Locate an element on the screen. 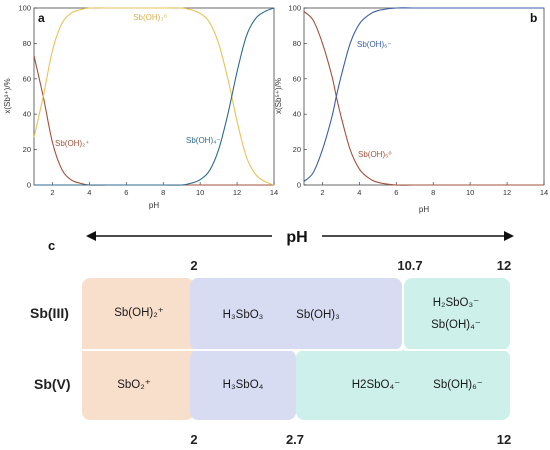  ph-arrow-right-head is located at coordinates (509, 236).